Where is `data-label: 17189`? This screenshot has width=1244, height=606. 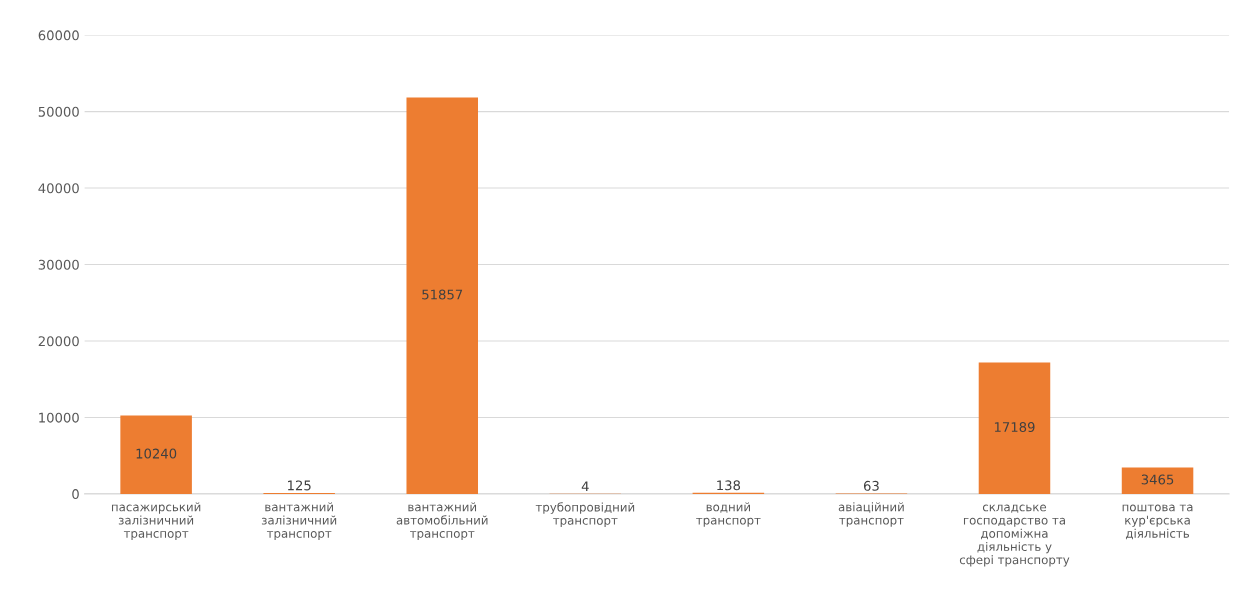
data-label: 17189 is located at coordinates (1014, 427).